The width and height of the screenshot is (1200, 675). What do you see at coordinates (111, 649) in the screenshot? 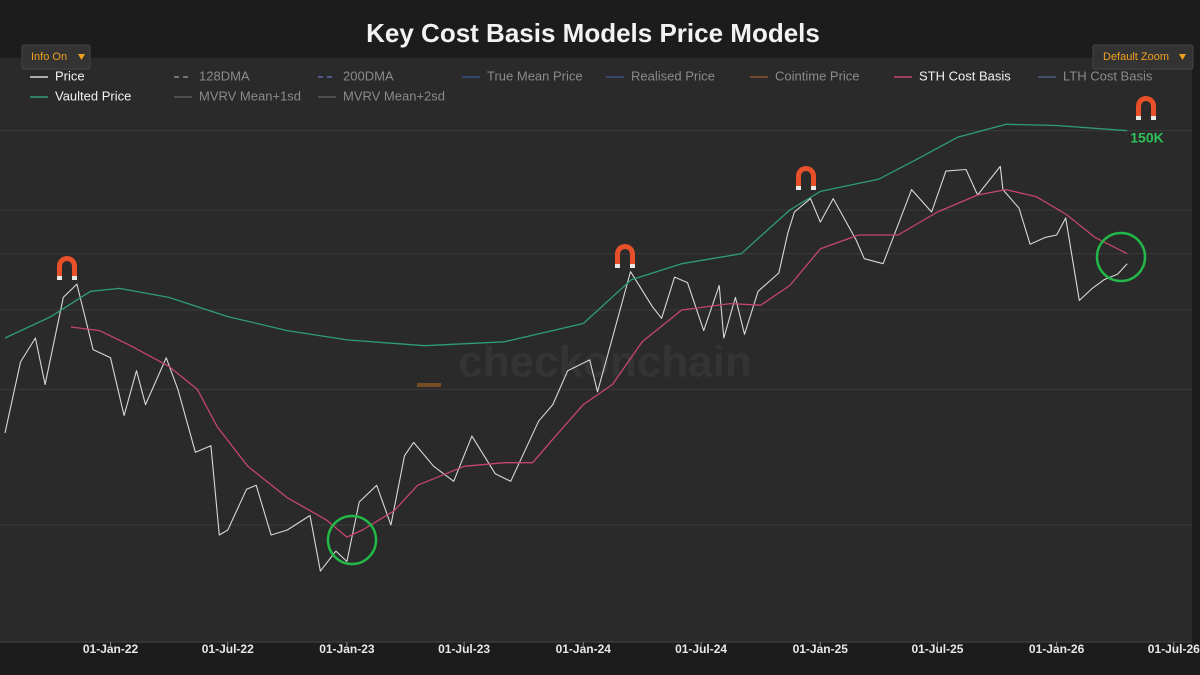
I see `x-tick-label: 01-Jan-22` at bounding box center [111, 649].